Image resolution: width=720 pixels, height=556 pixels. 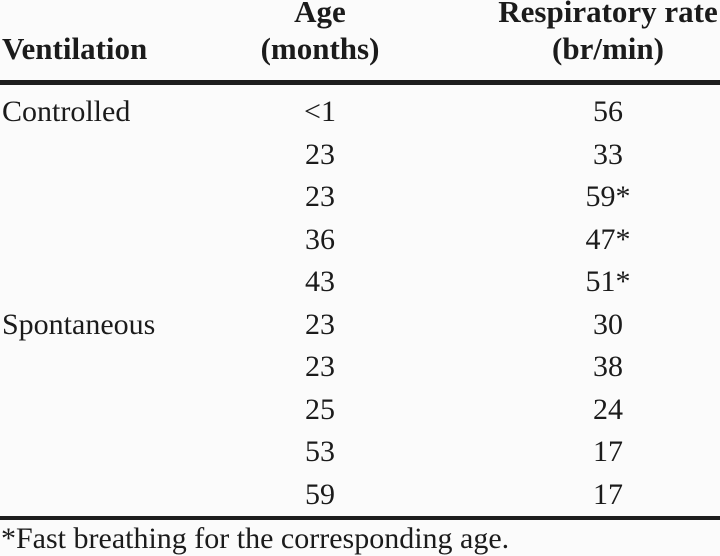 What do you see at coordinates (360, 495) in the screenshot?
I see `table-row: 59 17` at bounding box center [360, 495].